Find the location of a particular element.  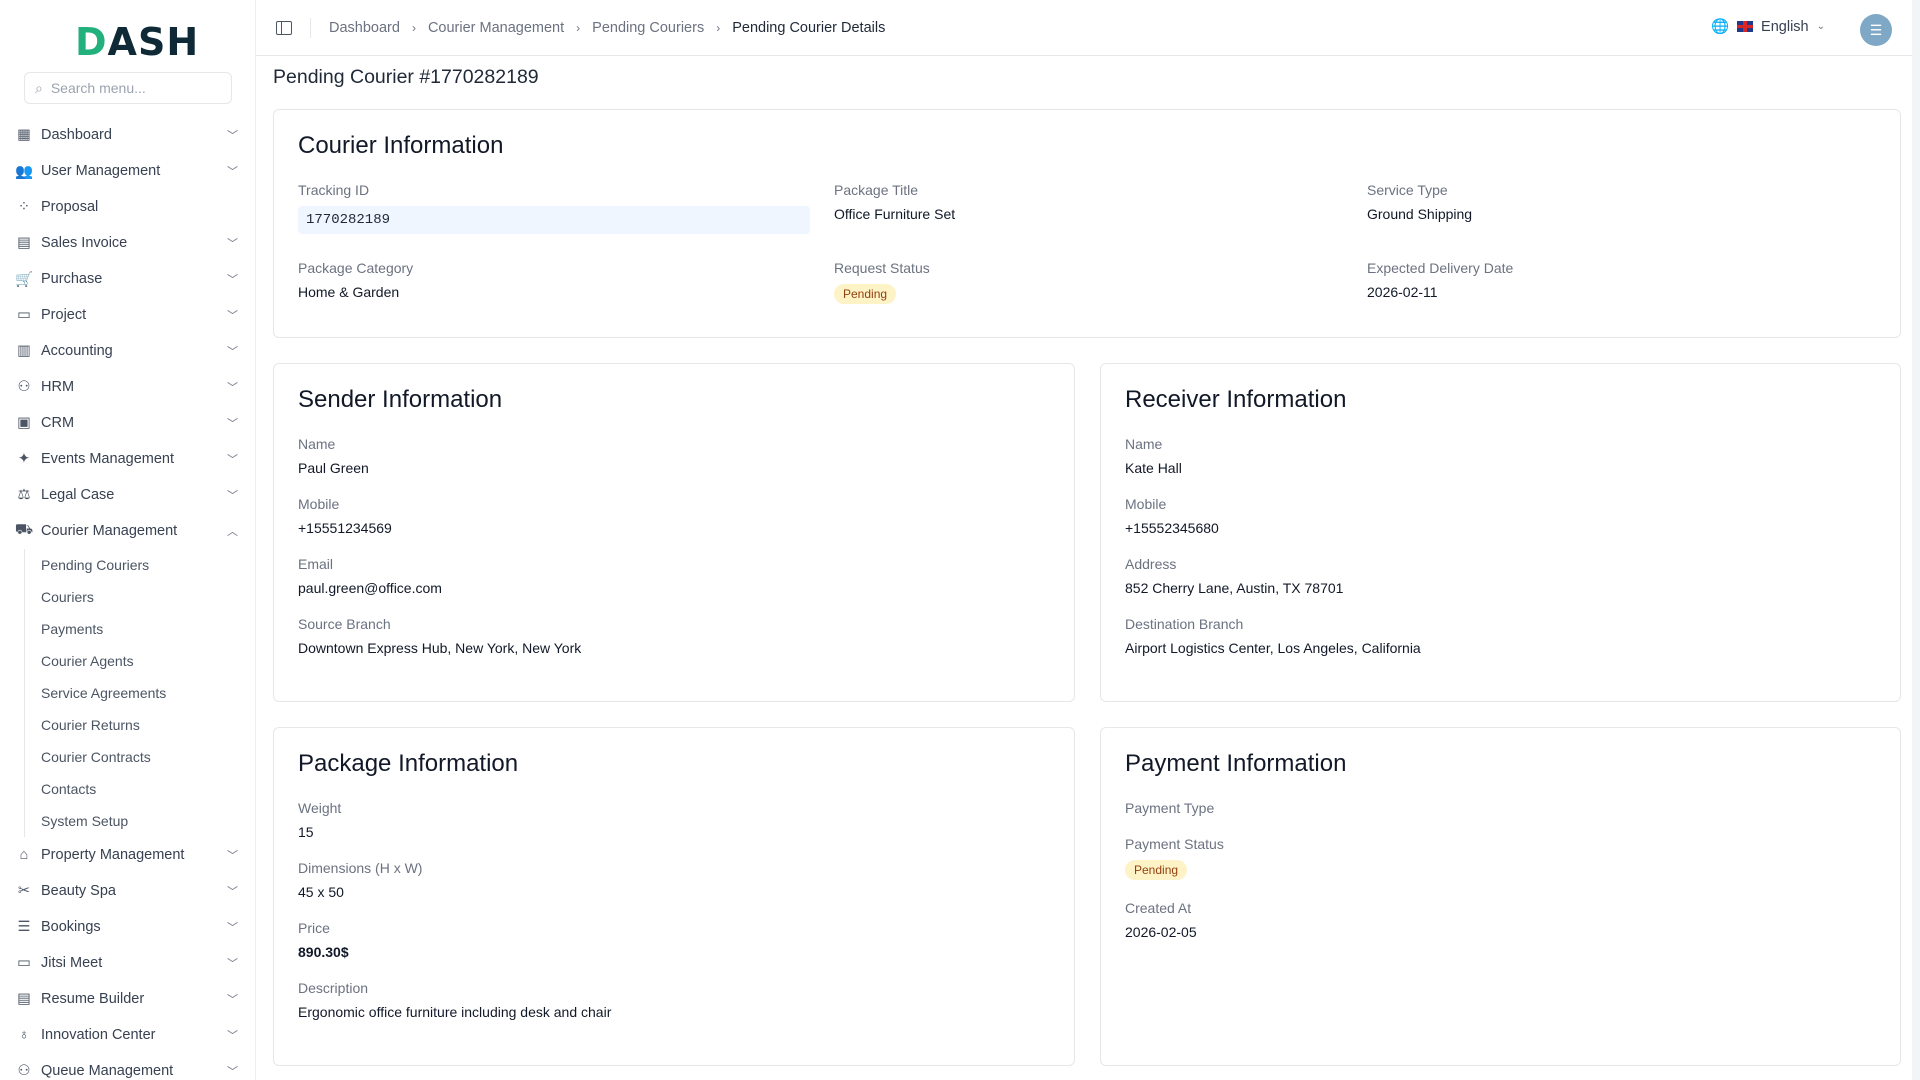

hrm-icon: ⚇ is located at coordinates (24, 387).